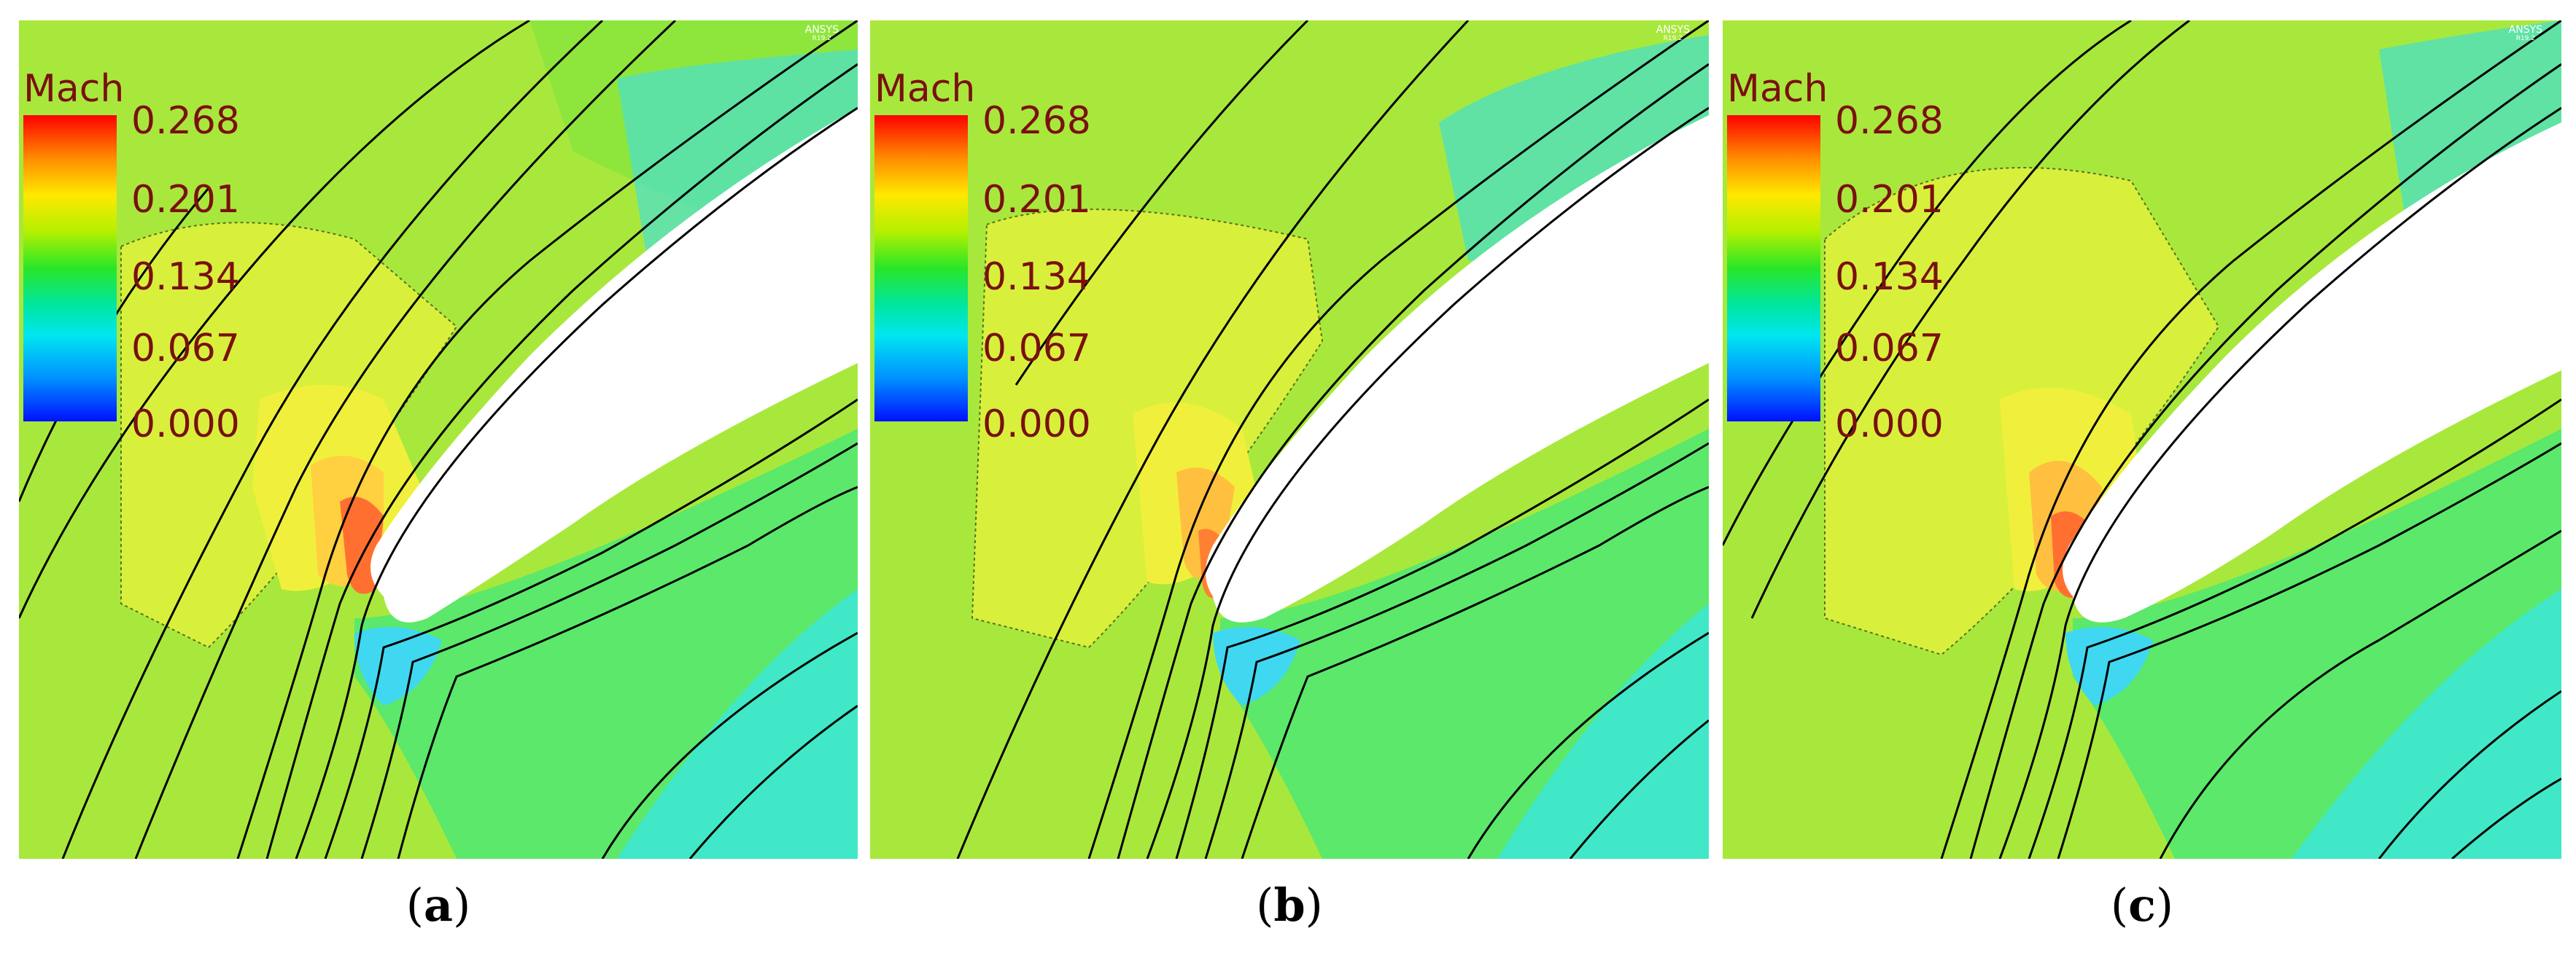 The height and width of the screenshot is (966, 2576). Describe the element at coordinates (1289, 905) in the screenshot. I see `caption-b: (b)` at that location.